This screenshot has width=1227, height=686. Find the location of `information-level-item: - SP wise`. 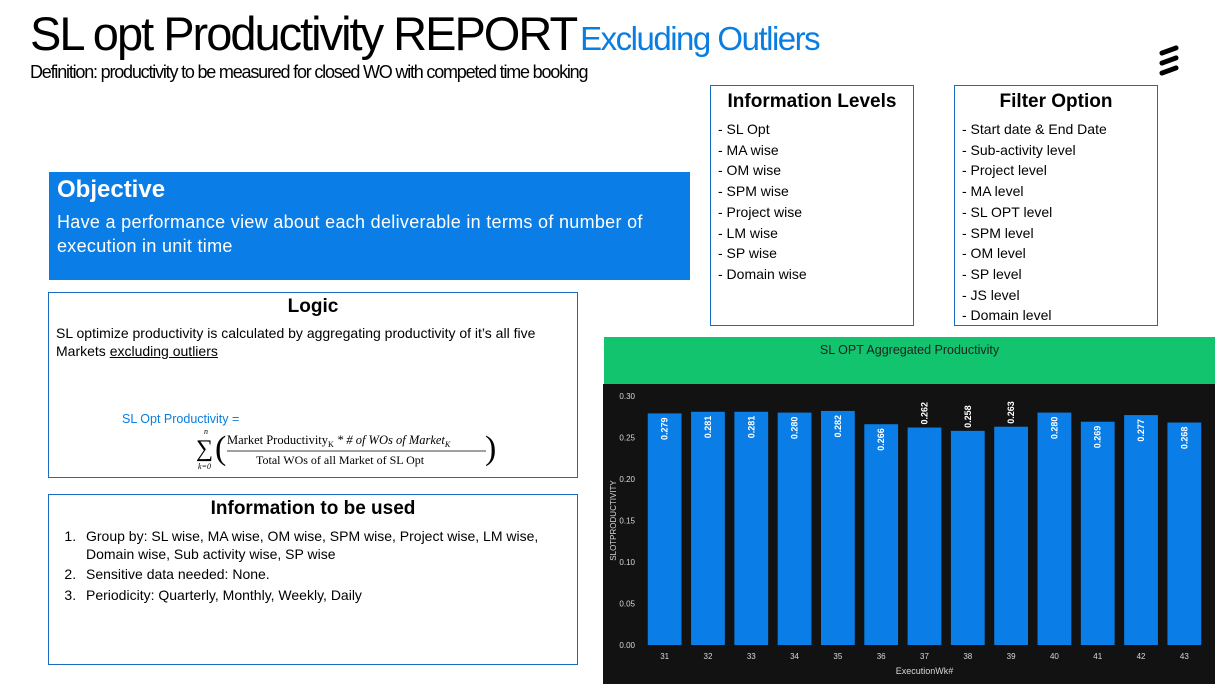

information-level-item: - SP wise is located at coordinates (747, 253).